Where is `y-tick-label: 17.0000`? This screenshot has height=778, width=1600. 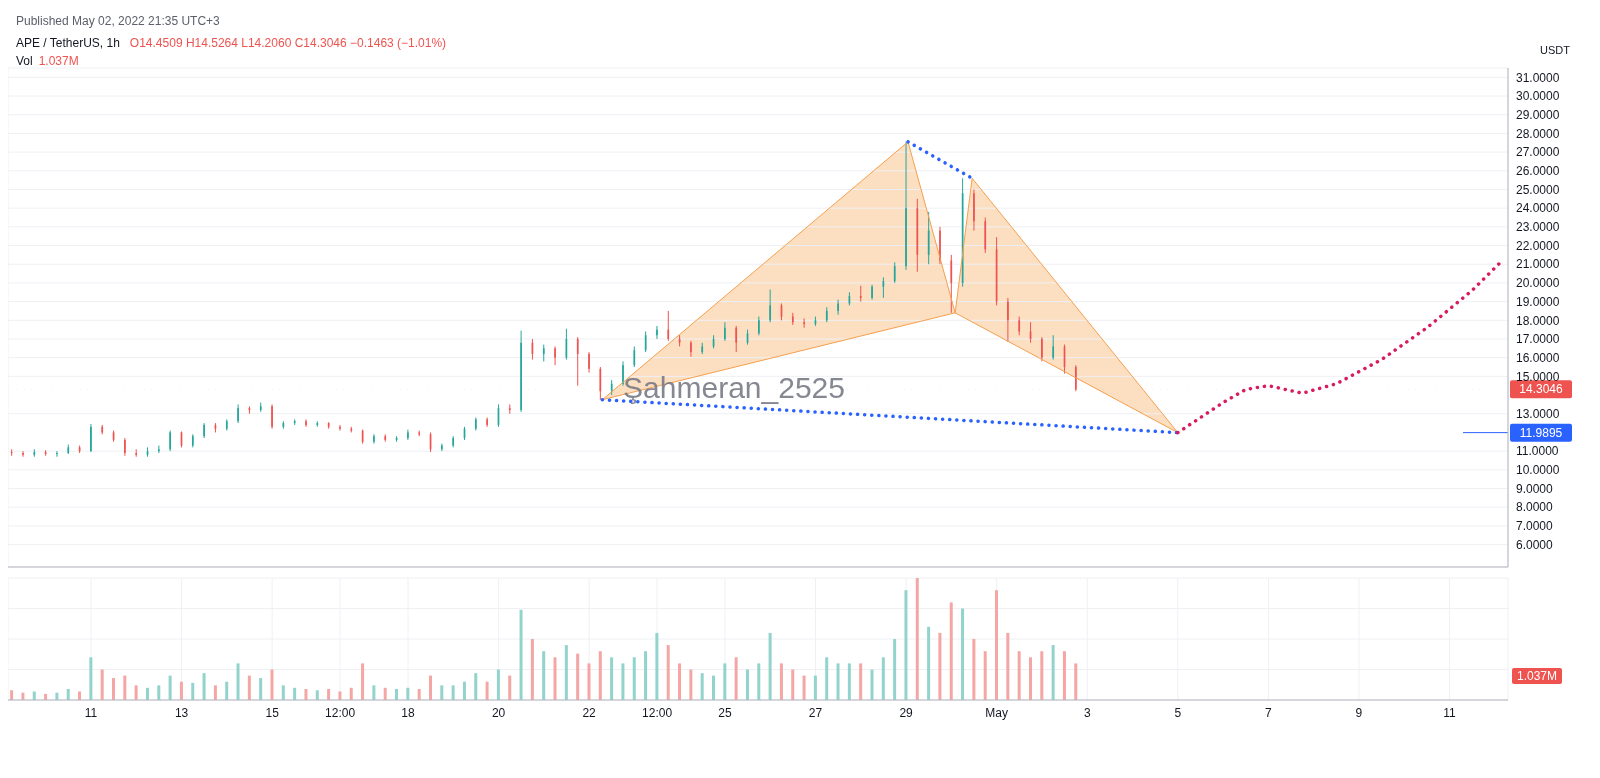
y-tick-label: 17.0000 is located at coordinates (1538, 339).